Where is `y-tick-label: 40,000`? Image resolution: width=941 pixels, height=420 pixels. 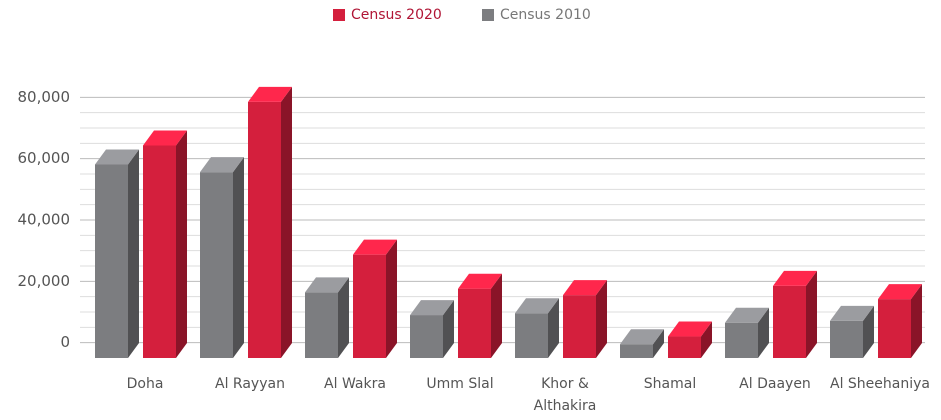
y-tick-label: 40,000 is located at coordinates (44, 220).